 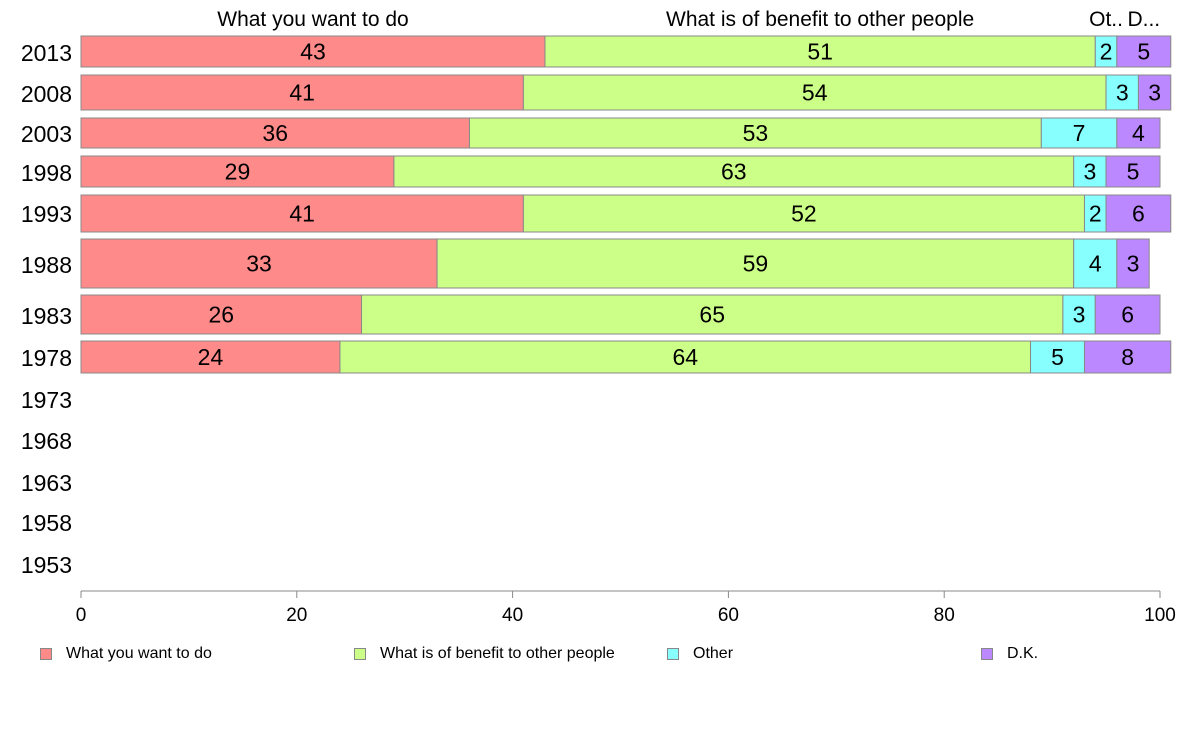 I want to click on legend-item: What is of benefit to other people, so click(x=484, y=654).